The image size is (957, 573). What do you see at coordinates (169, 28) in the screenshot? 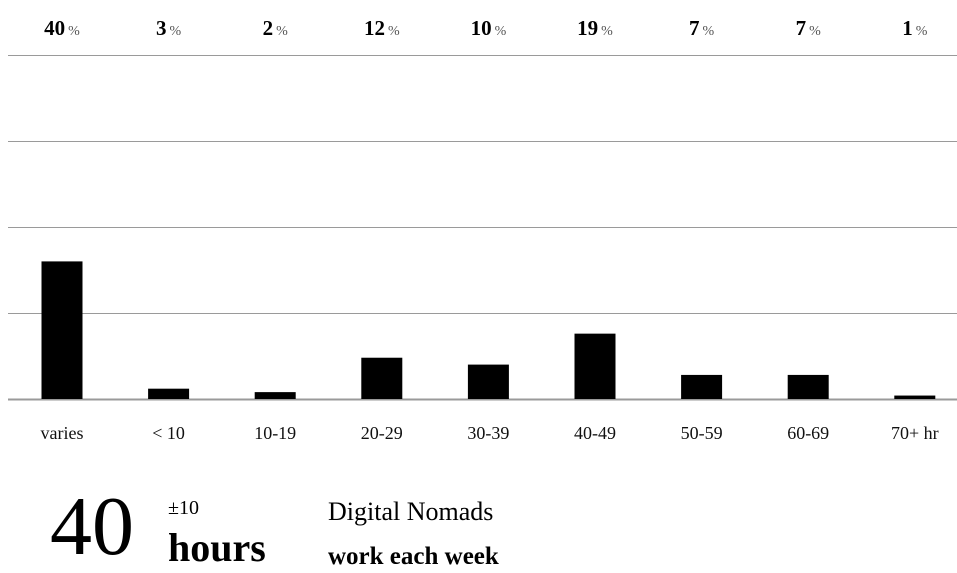
I see `value-label: 3%` at bounding box center [169, 28].